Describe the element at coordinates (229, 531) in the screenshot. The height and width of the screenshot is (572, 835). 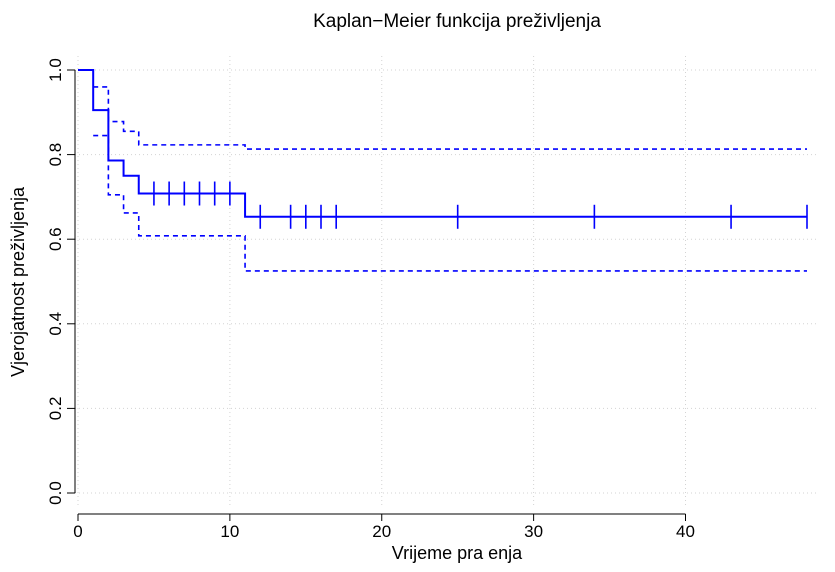
I see `x-tick-label: 10` at that location.